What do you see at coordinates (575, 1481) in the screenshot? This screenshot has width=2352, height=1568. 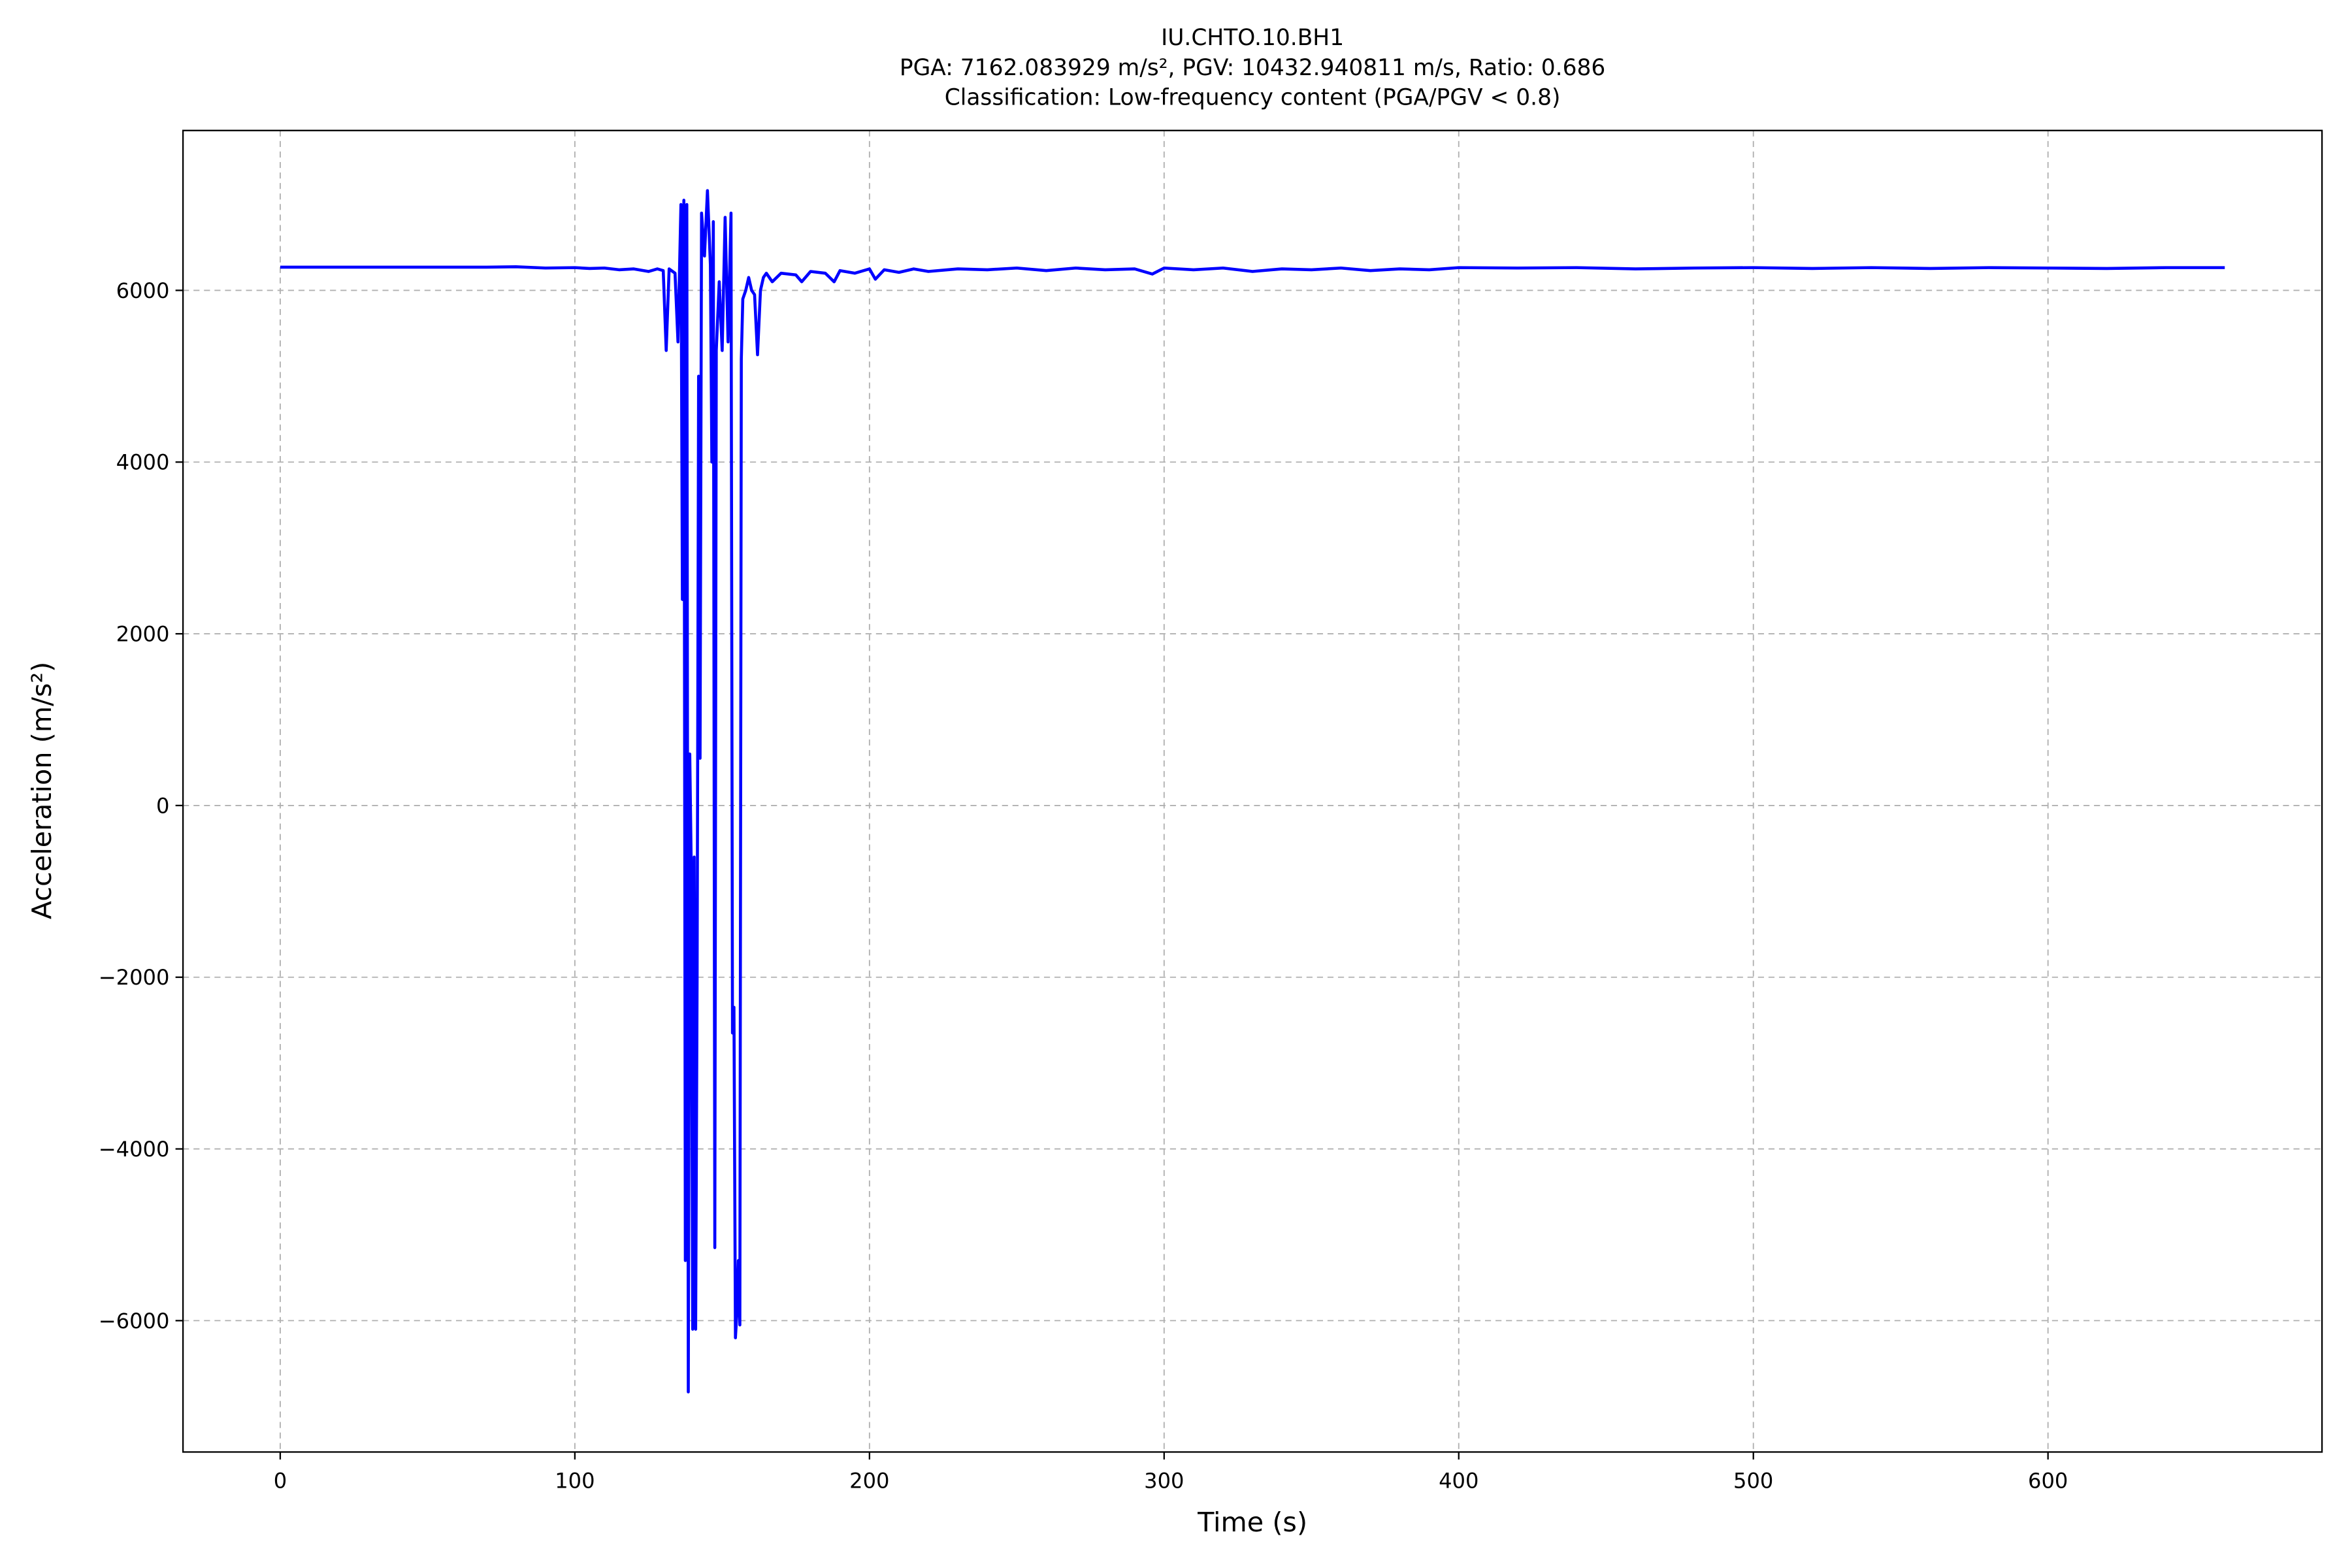 I see `x-tick-label: 100` at bounding box center [575, 1481].